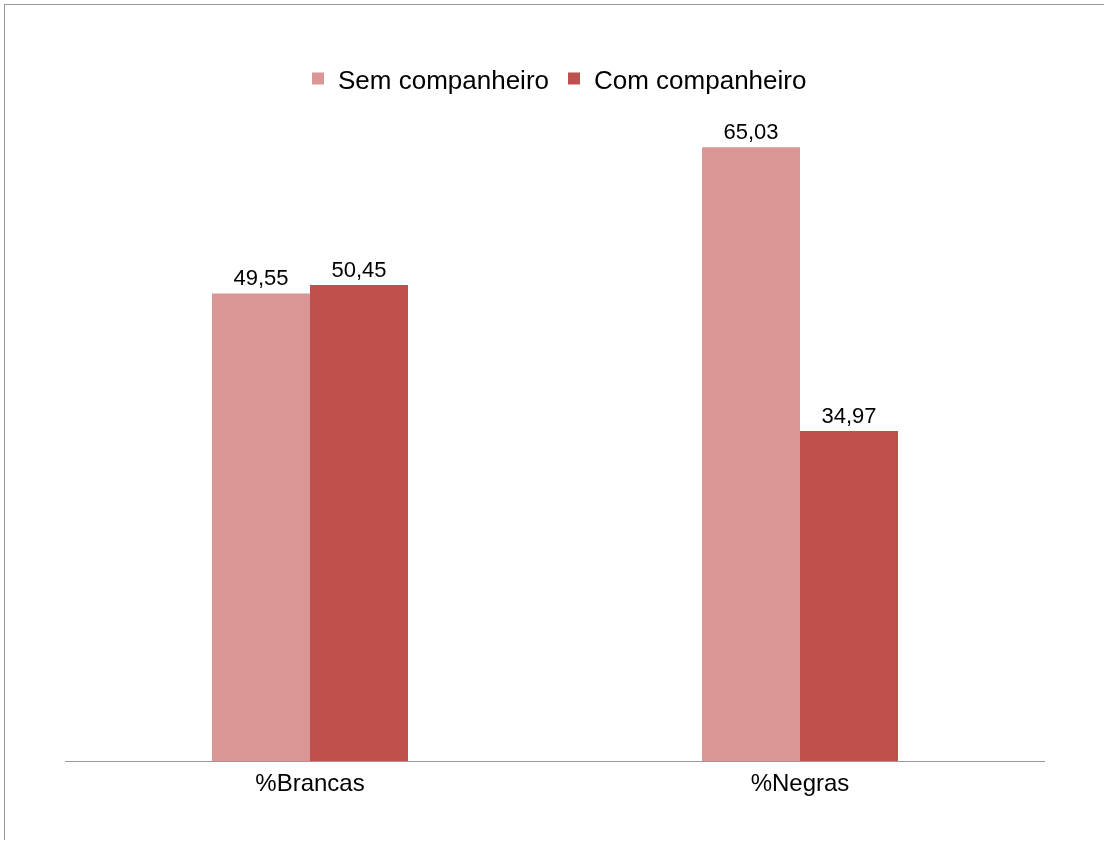 Image resolution: width=1109 pixels, height=844 pixels. What do you see at coordinates (849, 415) in the screenshot?
I see `data-label: 34,97` at bounding box center [849, 415].